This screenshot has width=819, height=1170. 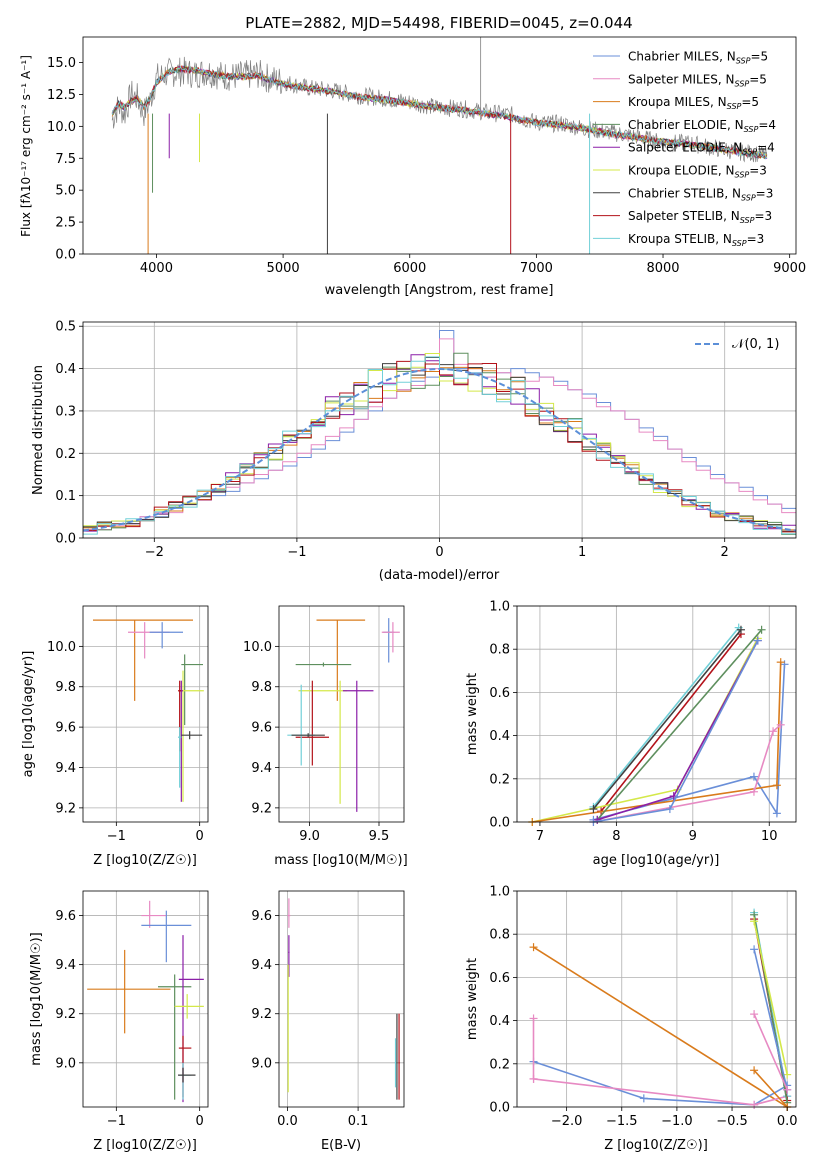 What do you see at coordinates (65, 768) in the screenshot?
I see `y-tick-label: 9.4` at bounding box center [65, 768].